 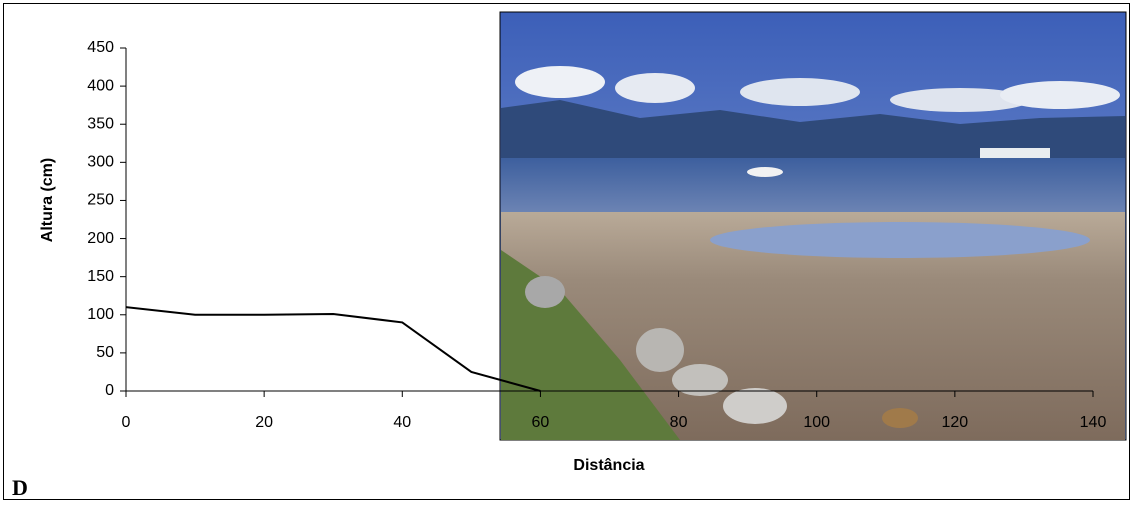 I want to click on y-tick-label: 100, so click(x=100, y=314).